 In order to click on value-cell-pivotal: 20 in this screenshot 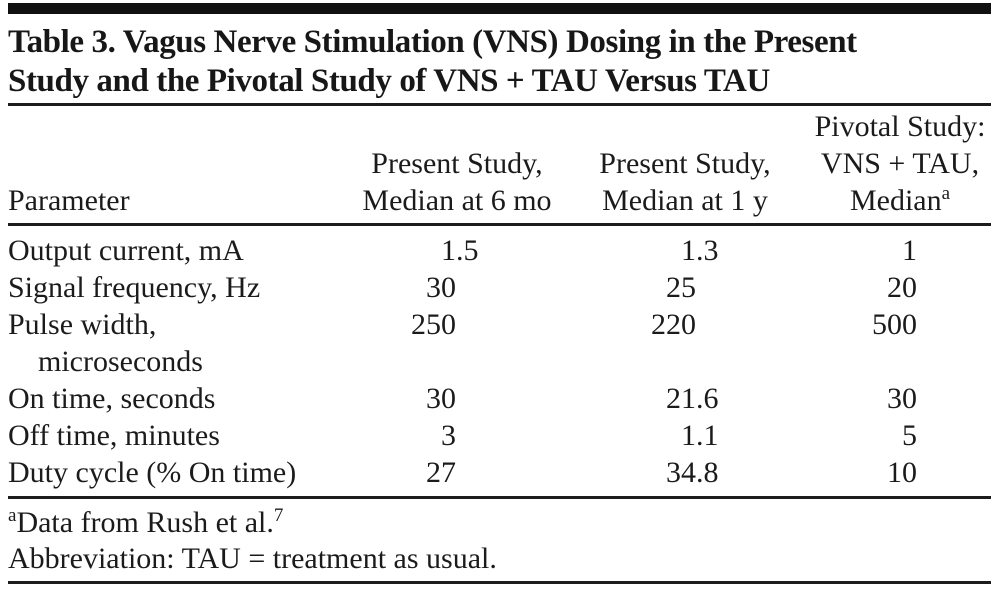, I will do `click(886, 287)`.